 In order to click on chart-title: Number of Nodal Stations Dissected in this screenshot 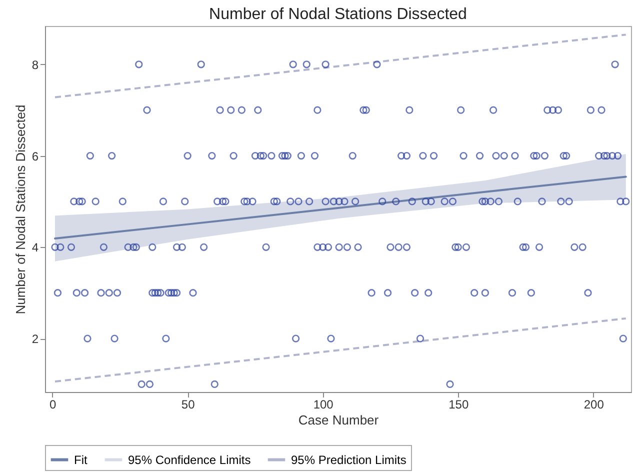, I will do `click(338, 14)`.